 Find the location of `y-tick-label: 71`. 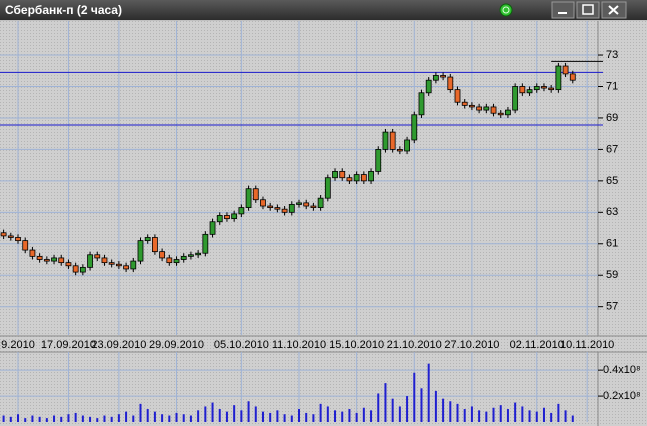

y-tick-label: 71 is located at coordinates (612, 86).